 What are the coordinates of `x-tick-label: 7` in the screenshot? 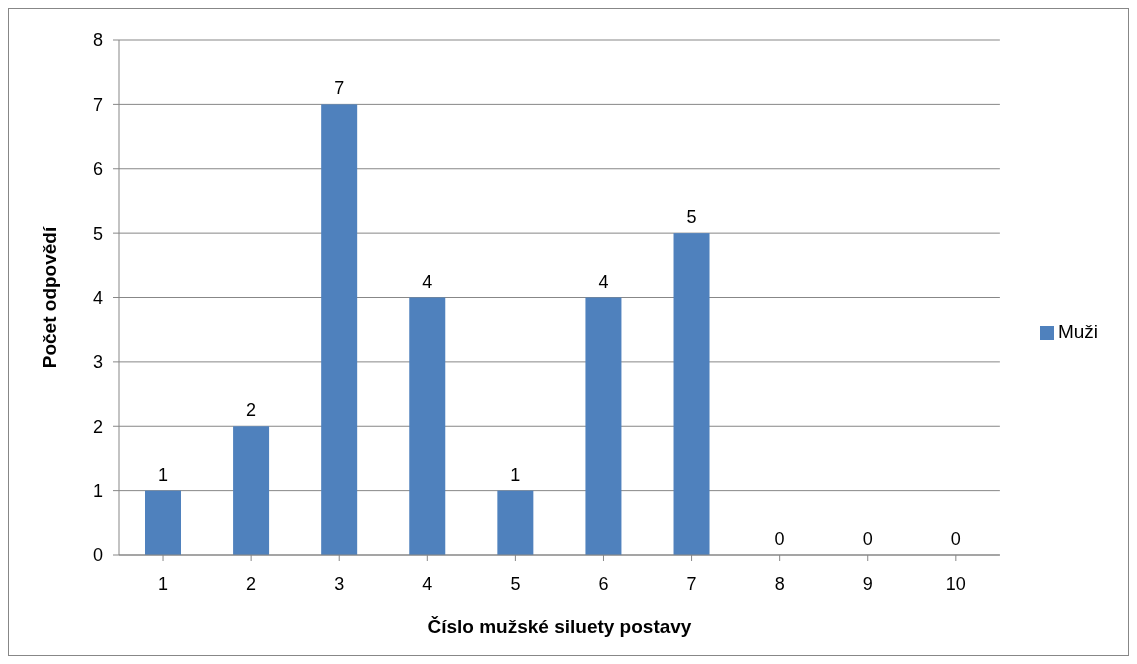 It's located at (691, 583).